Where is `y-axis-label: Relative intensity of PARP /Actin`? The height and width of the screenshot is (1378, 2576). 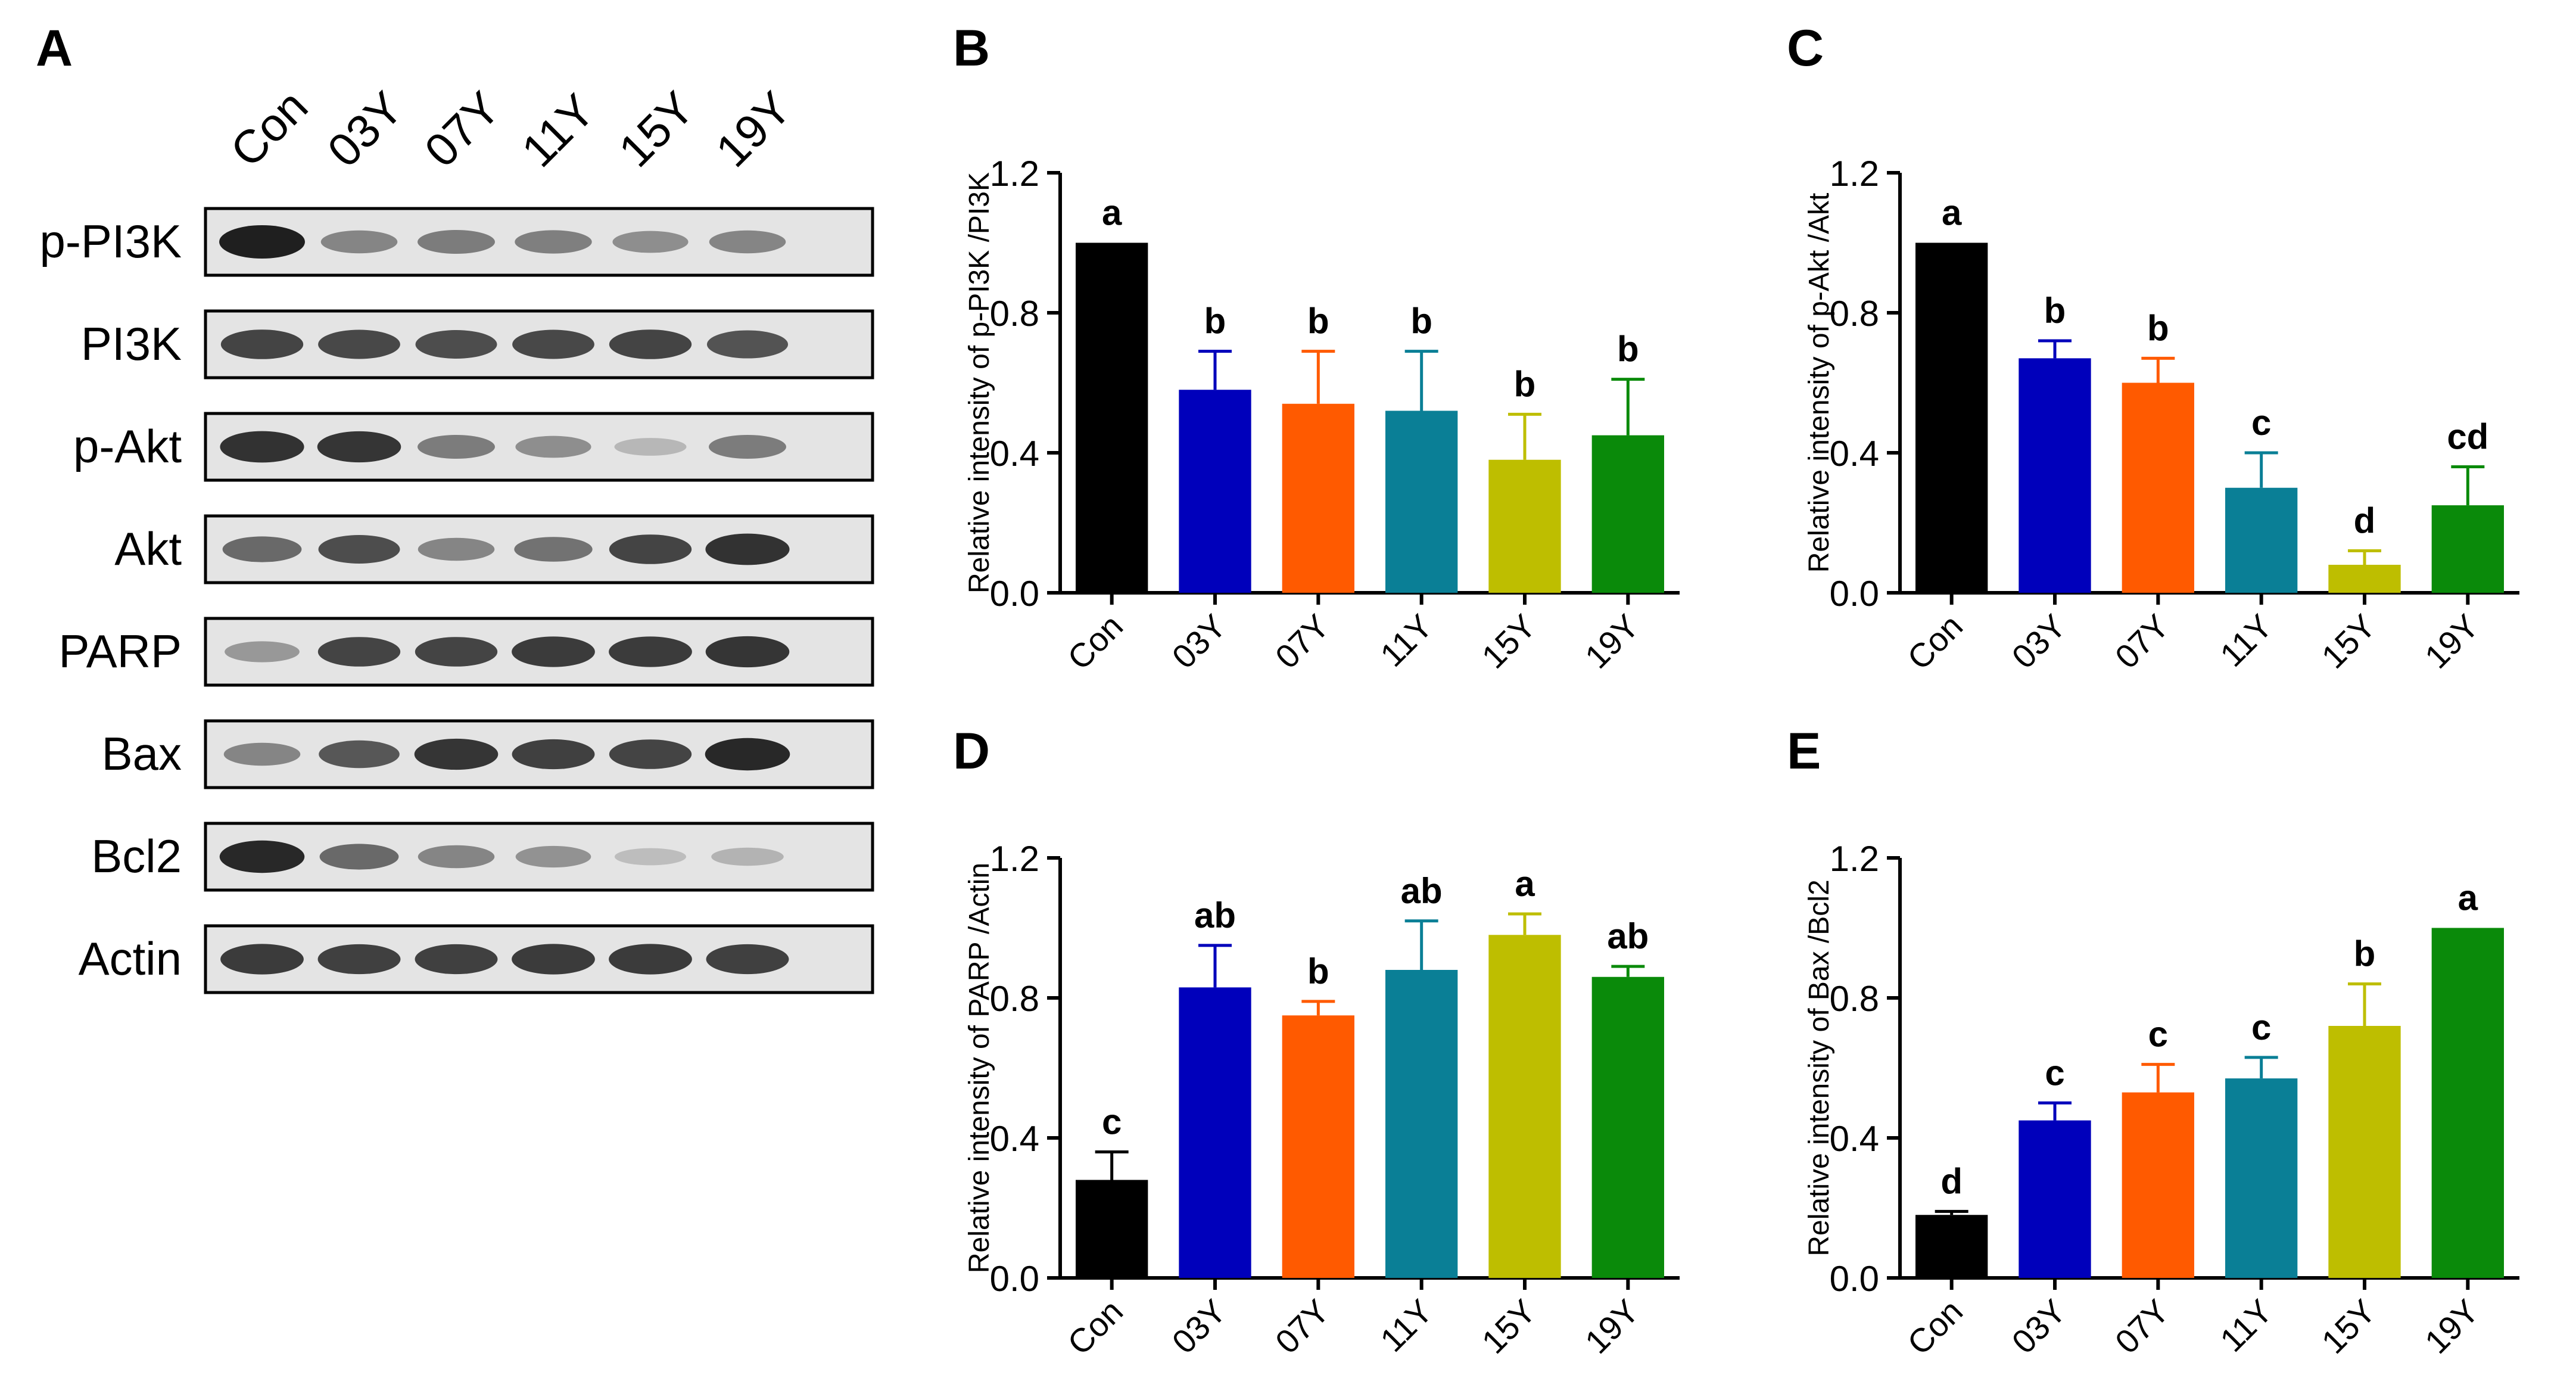
y-axis-label: Relative intensity of PARP /Actin is located at coordinates (980, 1068).